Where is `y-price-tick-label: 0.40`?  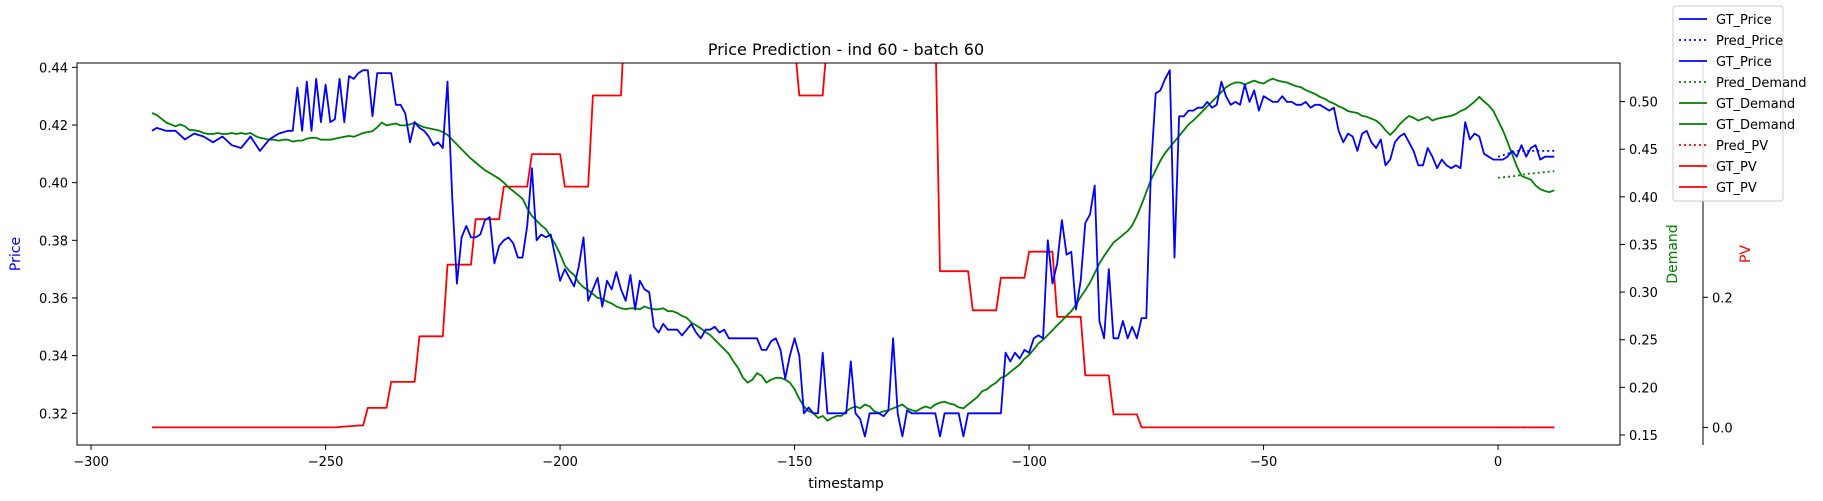 y-price-tick-label: 0.40 is located at coordinates (53, 184).